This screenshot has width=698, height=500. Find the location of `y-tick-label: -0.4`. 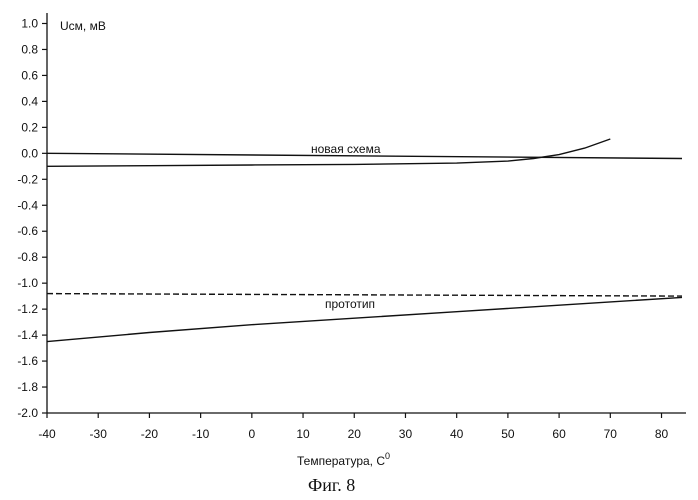

y-tick-label: -0.4 is located at coordinates (27, 205).